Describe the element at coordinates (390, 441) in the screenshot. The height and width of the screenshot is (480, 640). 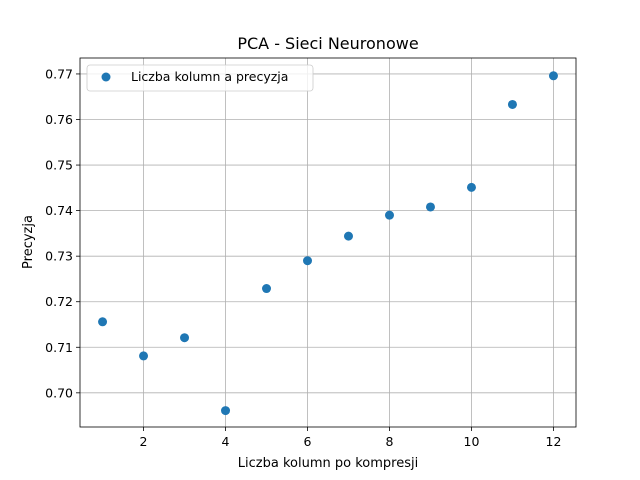
I see `x-tick-label: 8` at that location.